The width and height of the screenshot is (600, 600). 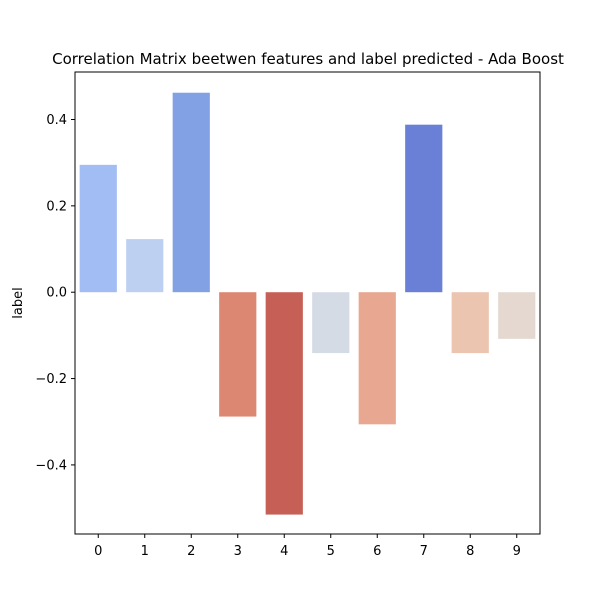 I want to click on x-tick-label: 9, so click(x=517, y=551).